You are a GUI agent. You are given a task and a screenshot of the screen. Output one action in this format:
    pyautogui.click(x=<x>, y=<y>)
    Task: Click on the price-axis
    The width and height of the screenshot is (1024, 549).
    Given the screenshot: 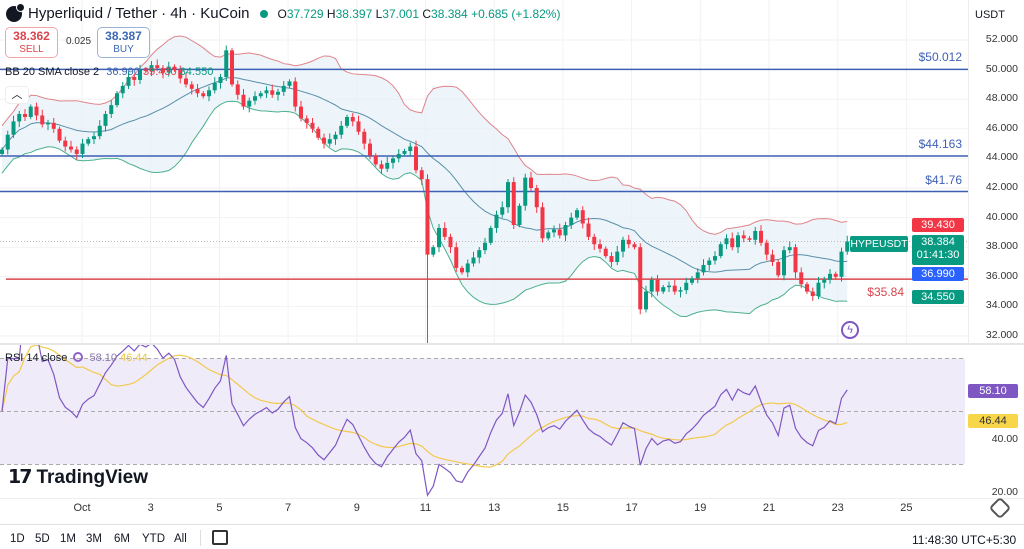 What is the action you would take?
    pyautogui.click(x=996, y=171)
    